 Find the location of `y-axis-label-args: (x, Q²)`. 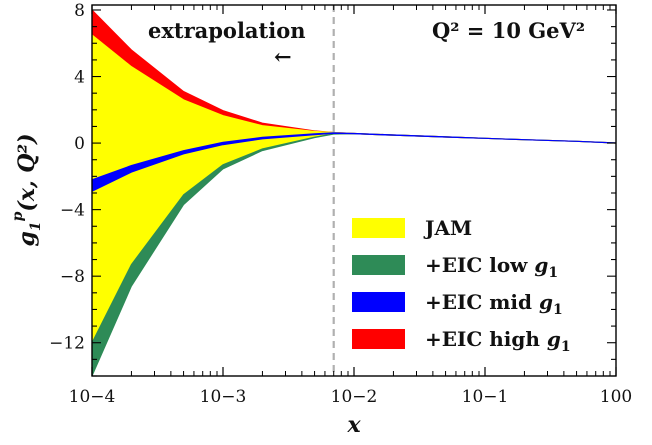

y-axis-label-args: (x, Q²) is located at coordinates (27, 173).